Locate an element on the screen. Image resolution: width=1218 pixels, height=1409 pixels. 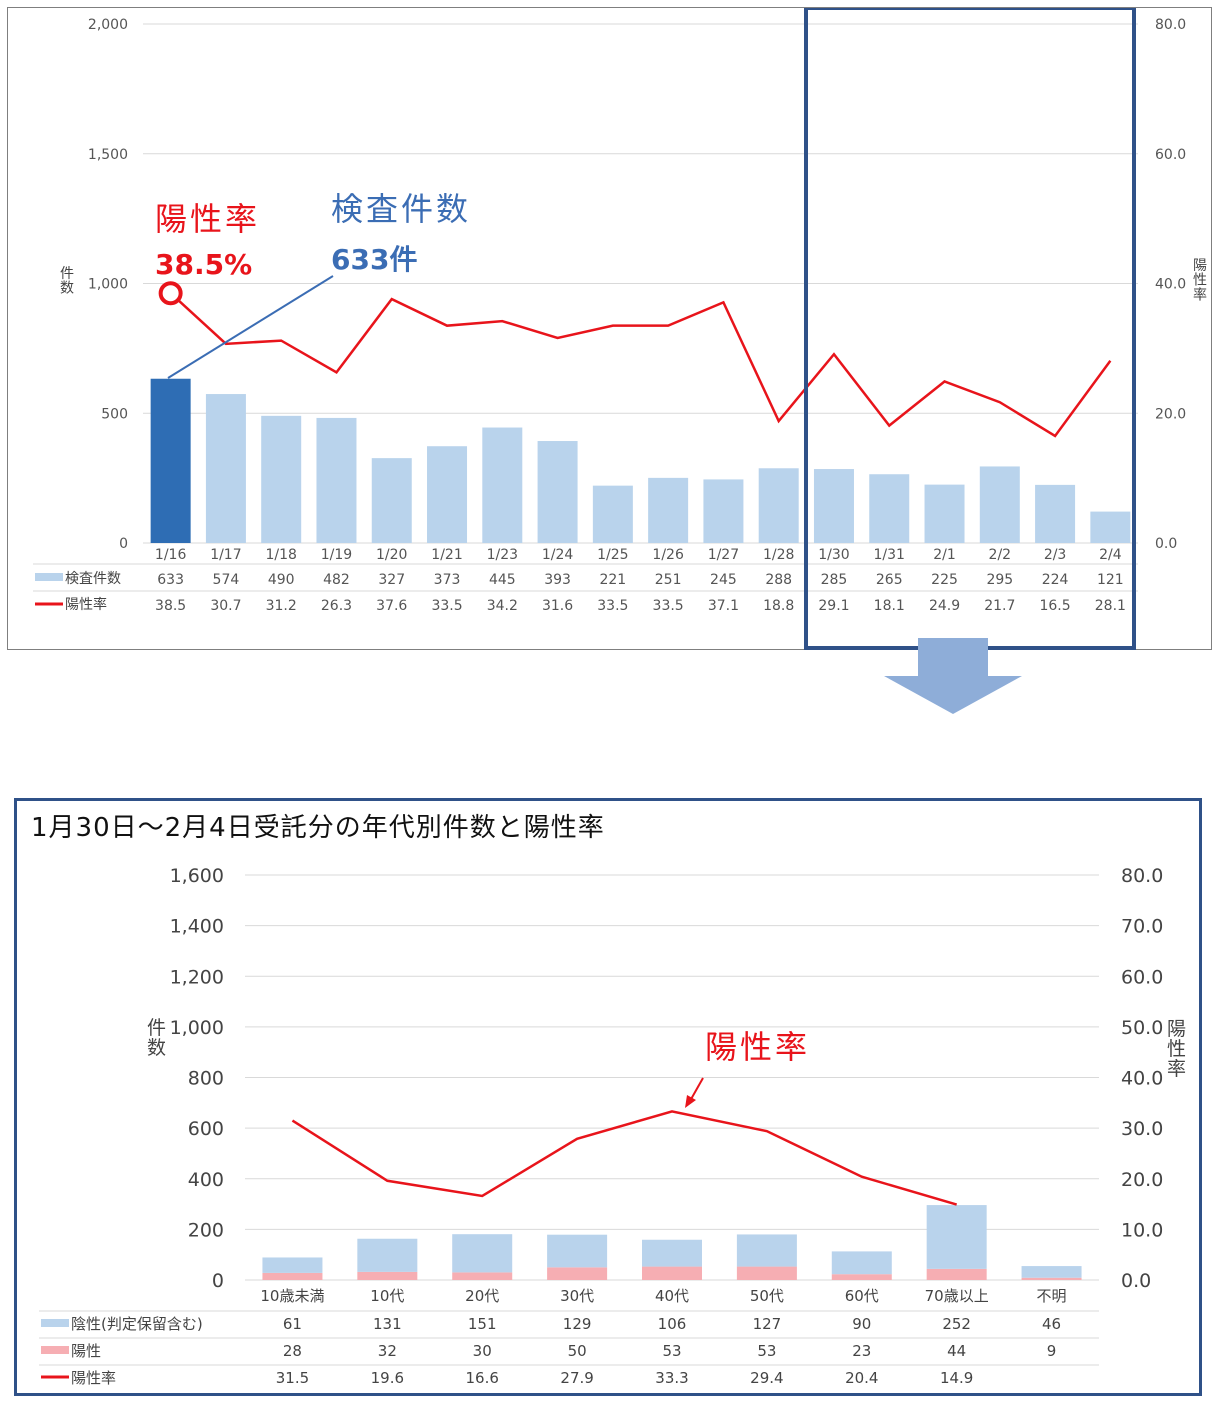
top-count-cell: 295 is located at coordinates (999, 580).